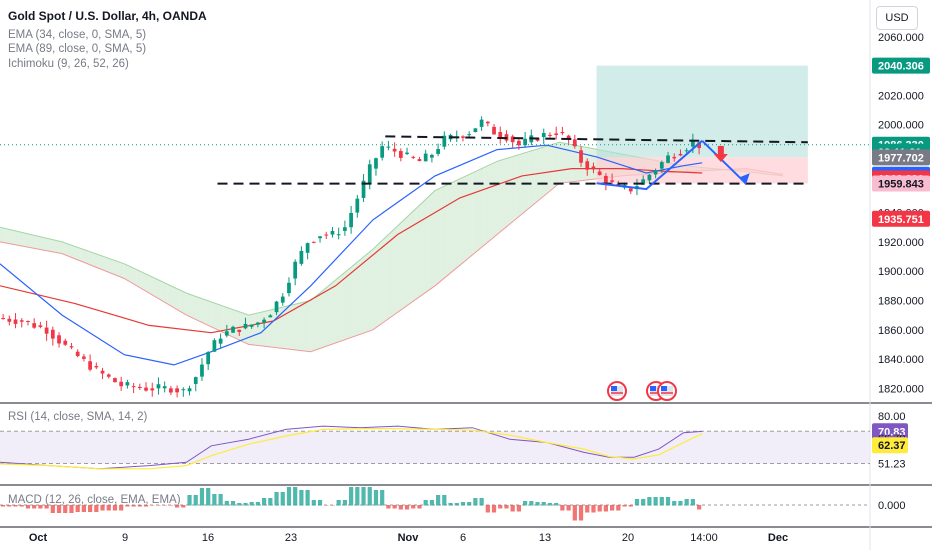 The width and height of the screenshot is (932, 550). What do you see at coordinates (409, 538) in the screenshot?
I see `time-tick-label: Nov` at bounding box center [409, 538].